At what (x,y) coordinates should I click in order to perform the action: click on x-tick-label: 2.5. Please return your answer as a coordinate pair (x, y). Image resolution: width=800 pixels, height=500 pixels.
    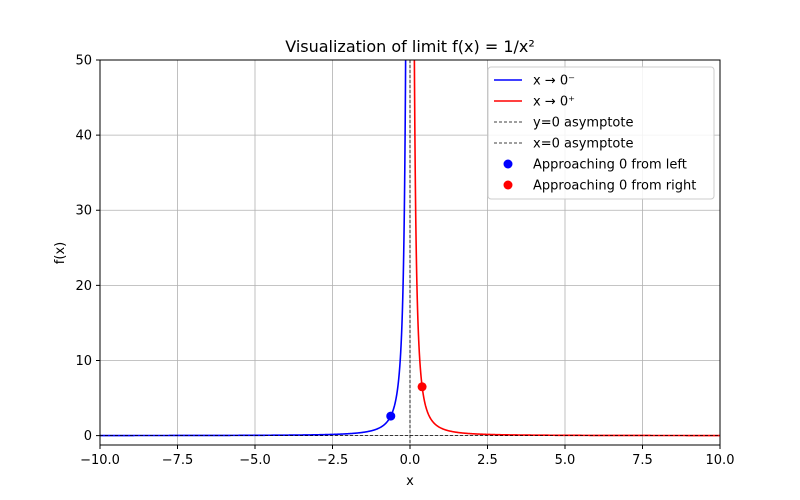
    Looking at the image, I should click on (487, 460).